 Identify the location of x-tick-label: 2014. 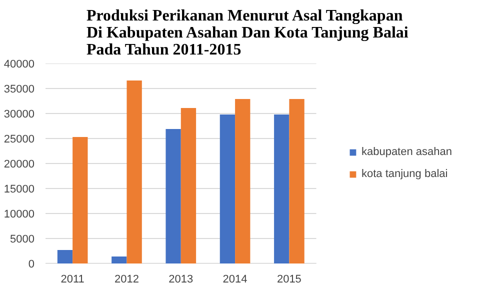
(235, 280).